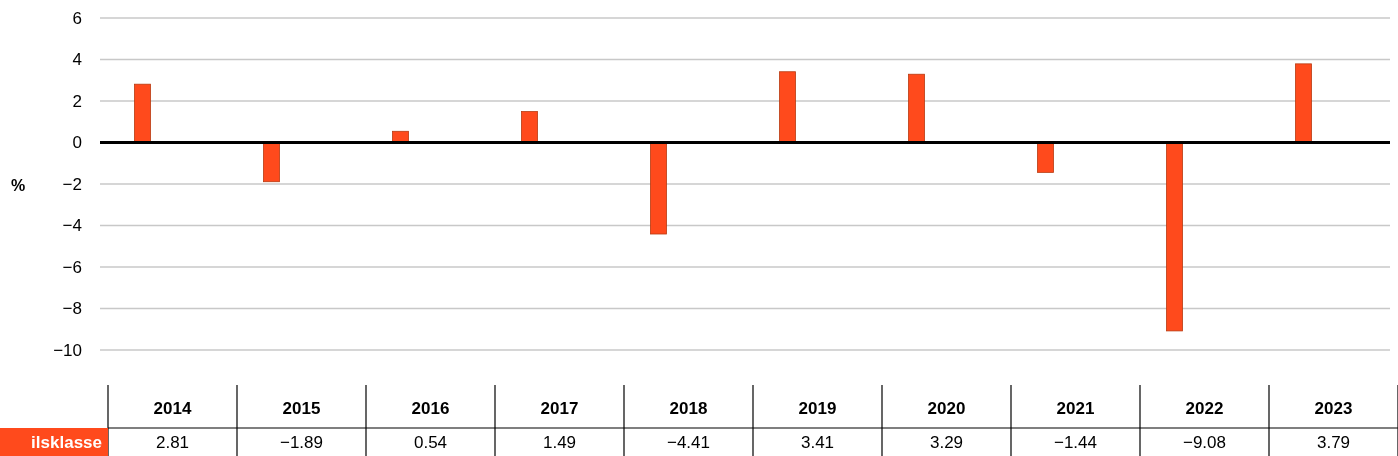 This screenshot has height=456, width=1398. What do you see at coordinates (77, 60) in the screenshot?
I see `y-tick-label: 4` at bounding box center [77, 60].